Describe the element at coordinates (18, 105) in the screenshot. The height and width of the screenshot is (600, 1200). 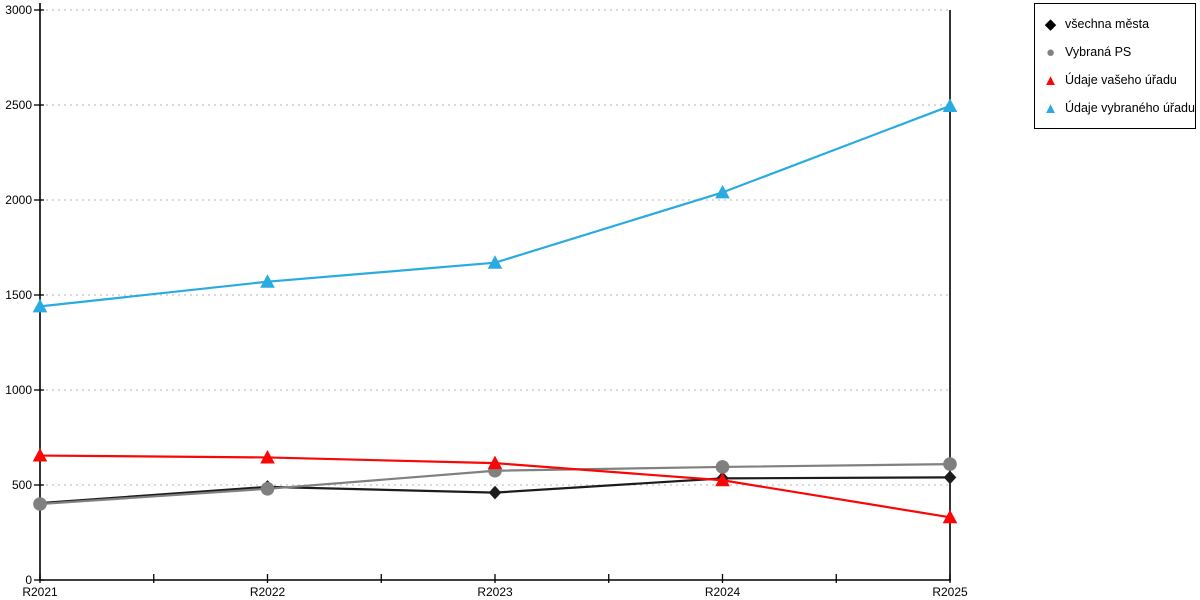
I see `y-tick-label: 2500` at that location.